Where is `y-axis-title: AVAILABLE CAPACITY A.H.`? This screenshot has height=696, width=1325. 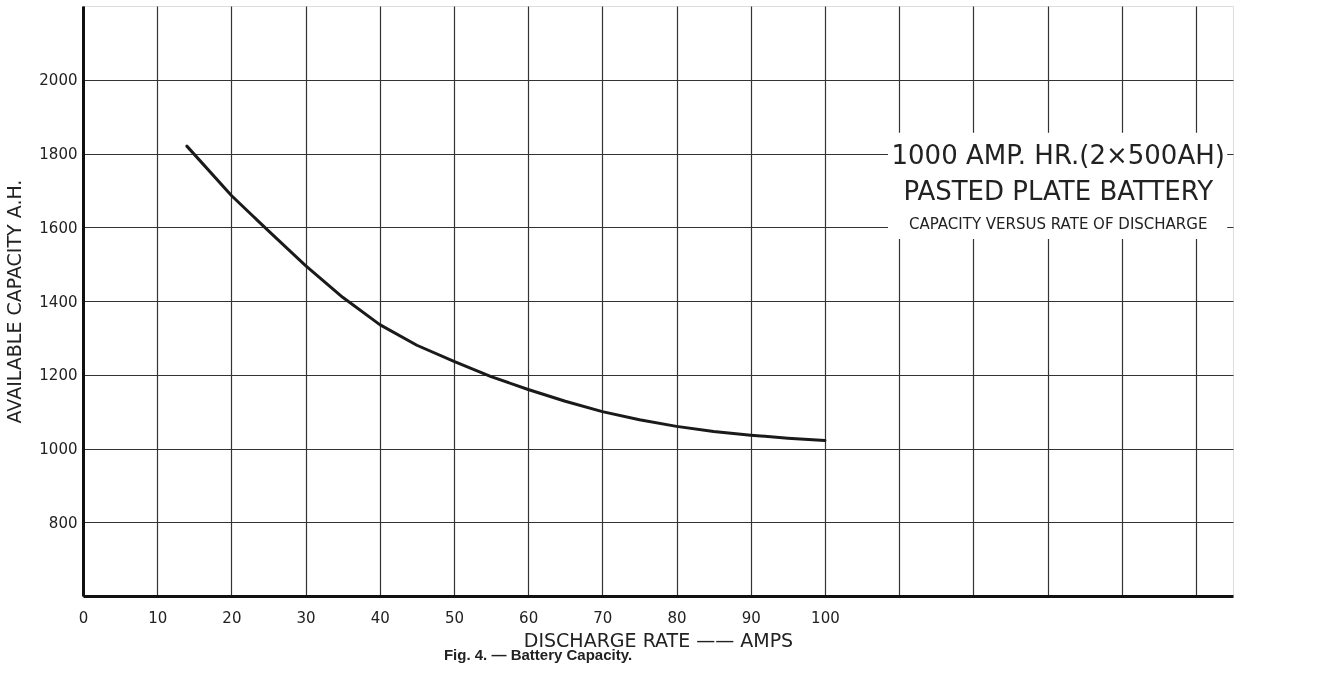
y-axis-title: AVAILABLE CAPACITY A.H. is located at coordinates (14, 301).